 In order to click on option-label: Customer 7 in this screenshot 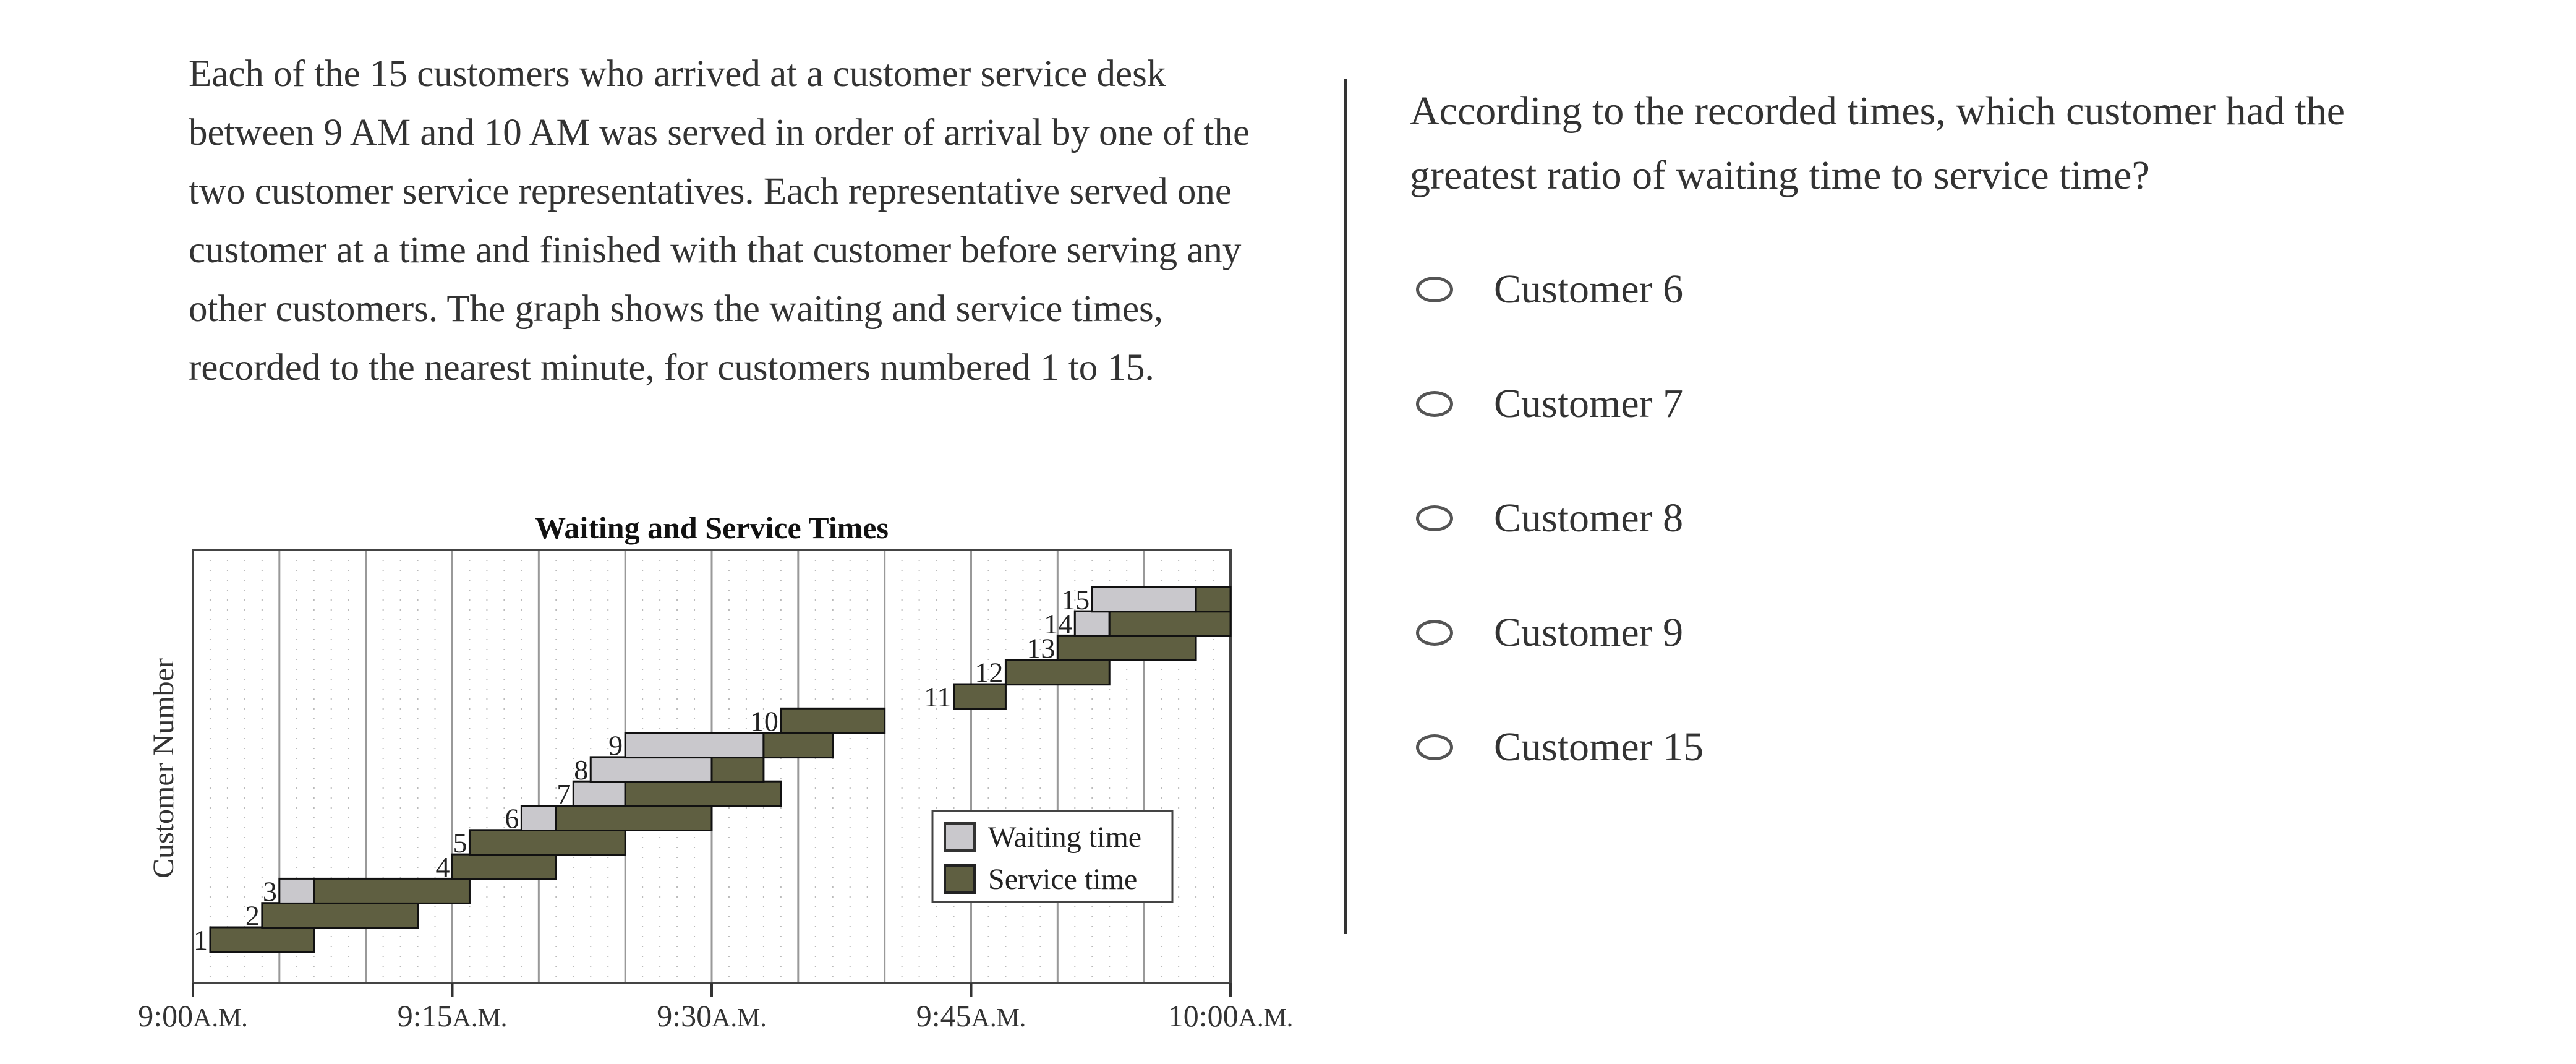, I will do `click(1589, 403)`.